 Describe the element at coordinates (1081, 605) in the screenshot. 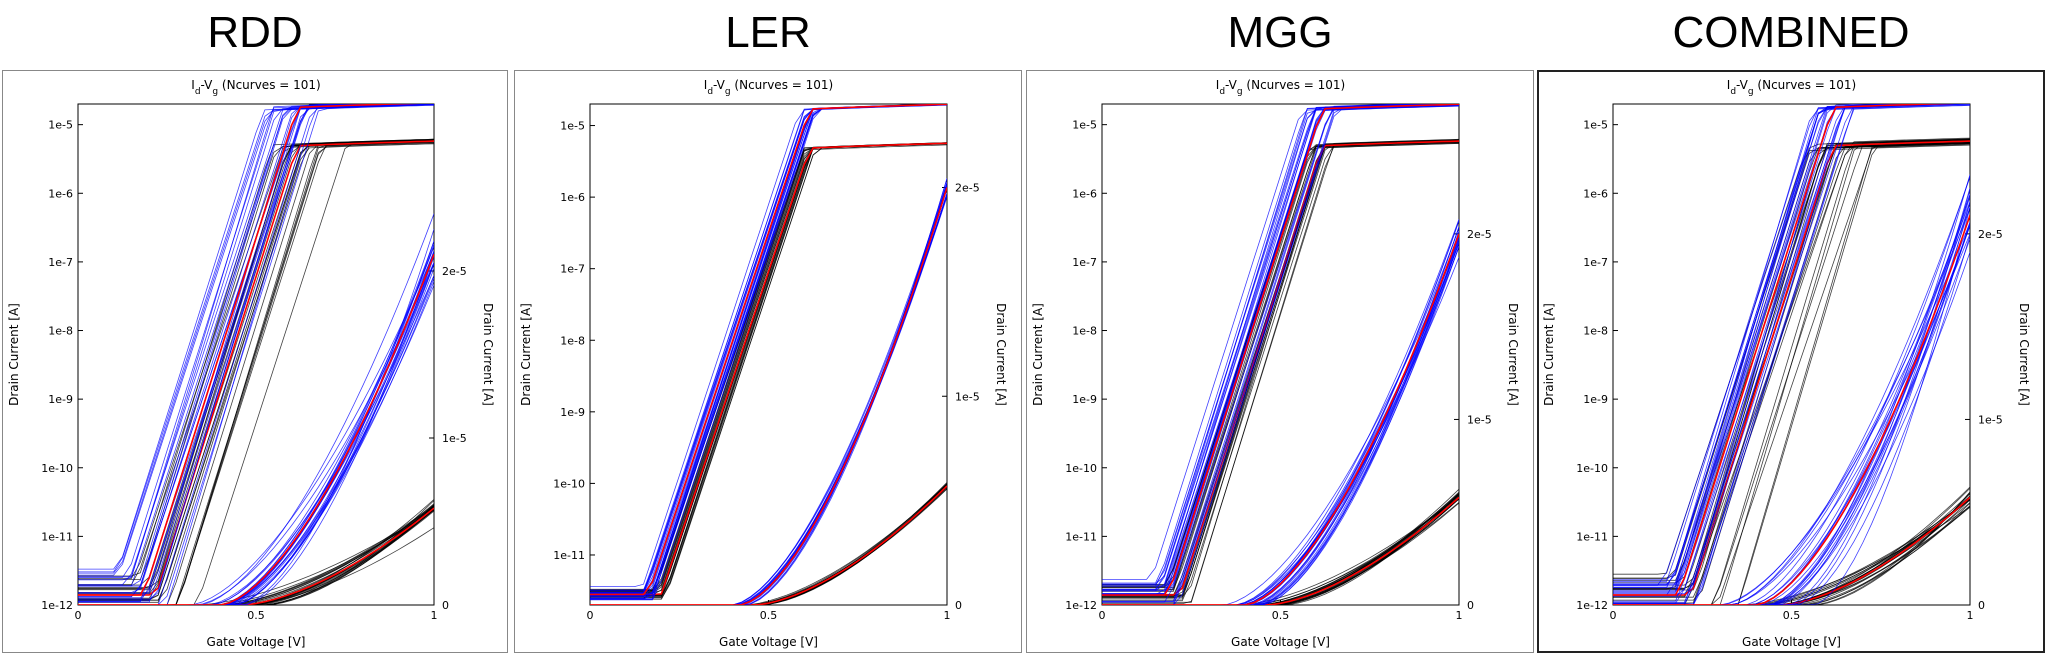

I see `y-left-tick-label: 1e-12` at that location.